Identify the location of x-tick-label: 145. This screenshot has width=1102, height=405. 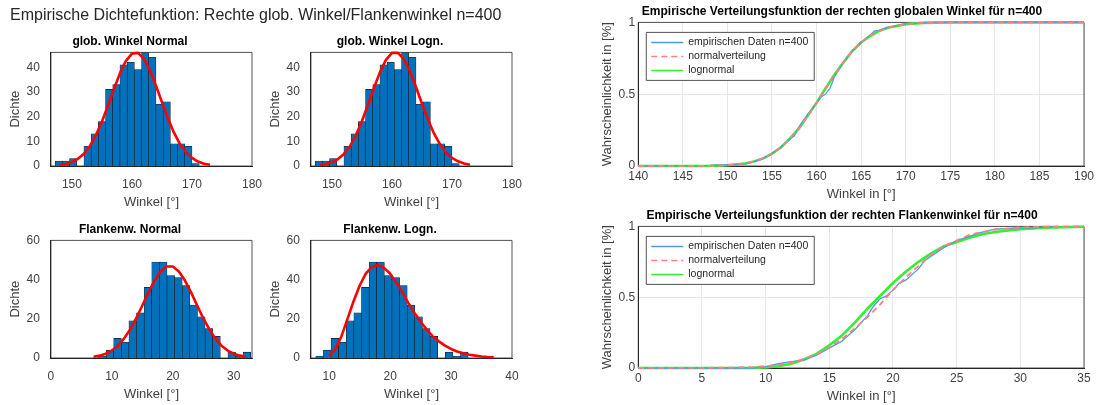
(683, 175).